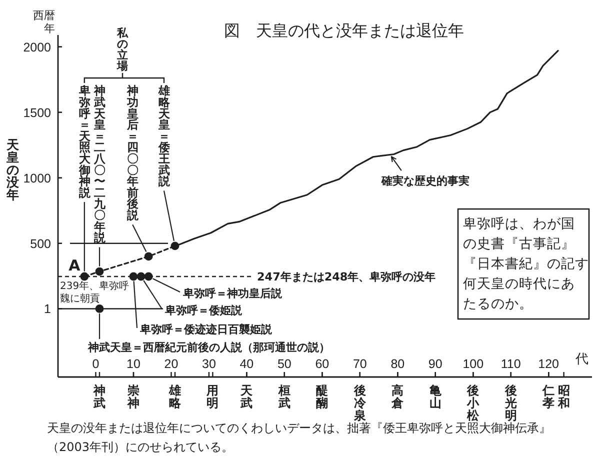 The width and height of the screenshot is (600, 459). Describe the element at coordinates (247, 364) in the screenshot. I see `x-tick-label: 40` at that location.